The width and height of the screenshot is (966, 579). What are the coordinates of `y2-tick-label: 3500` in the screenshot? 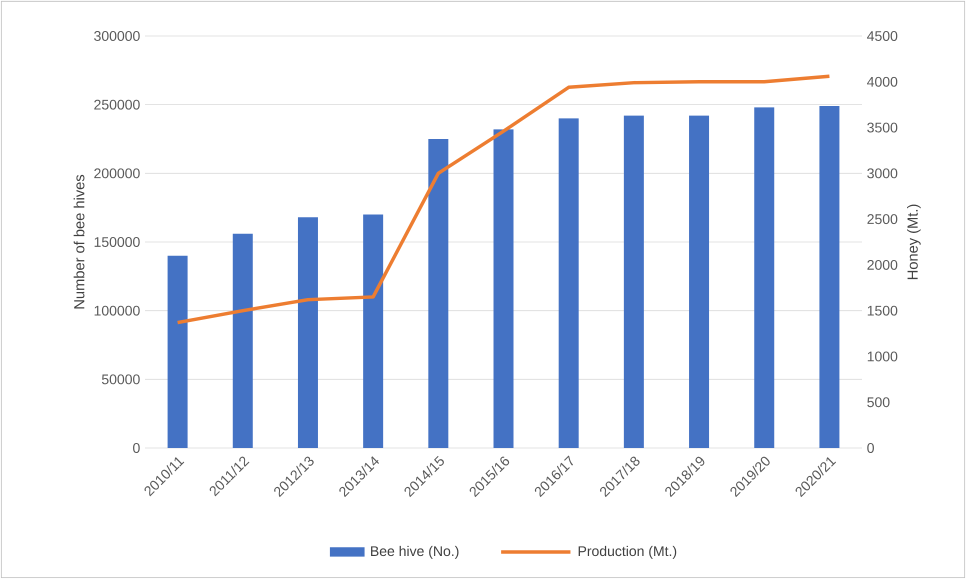 It's located at (882, 127).